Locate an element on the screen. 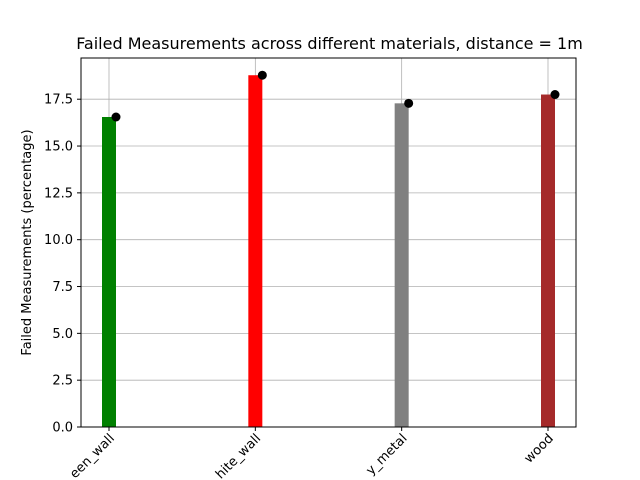 The image size is (640, 480). bar-green_wall is located at coordinates (109, 272).